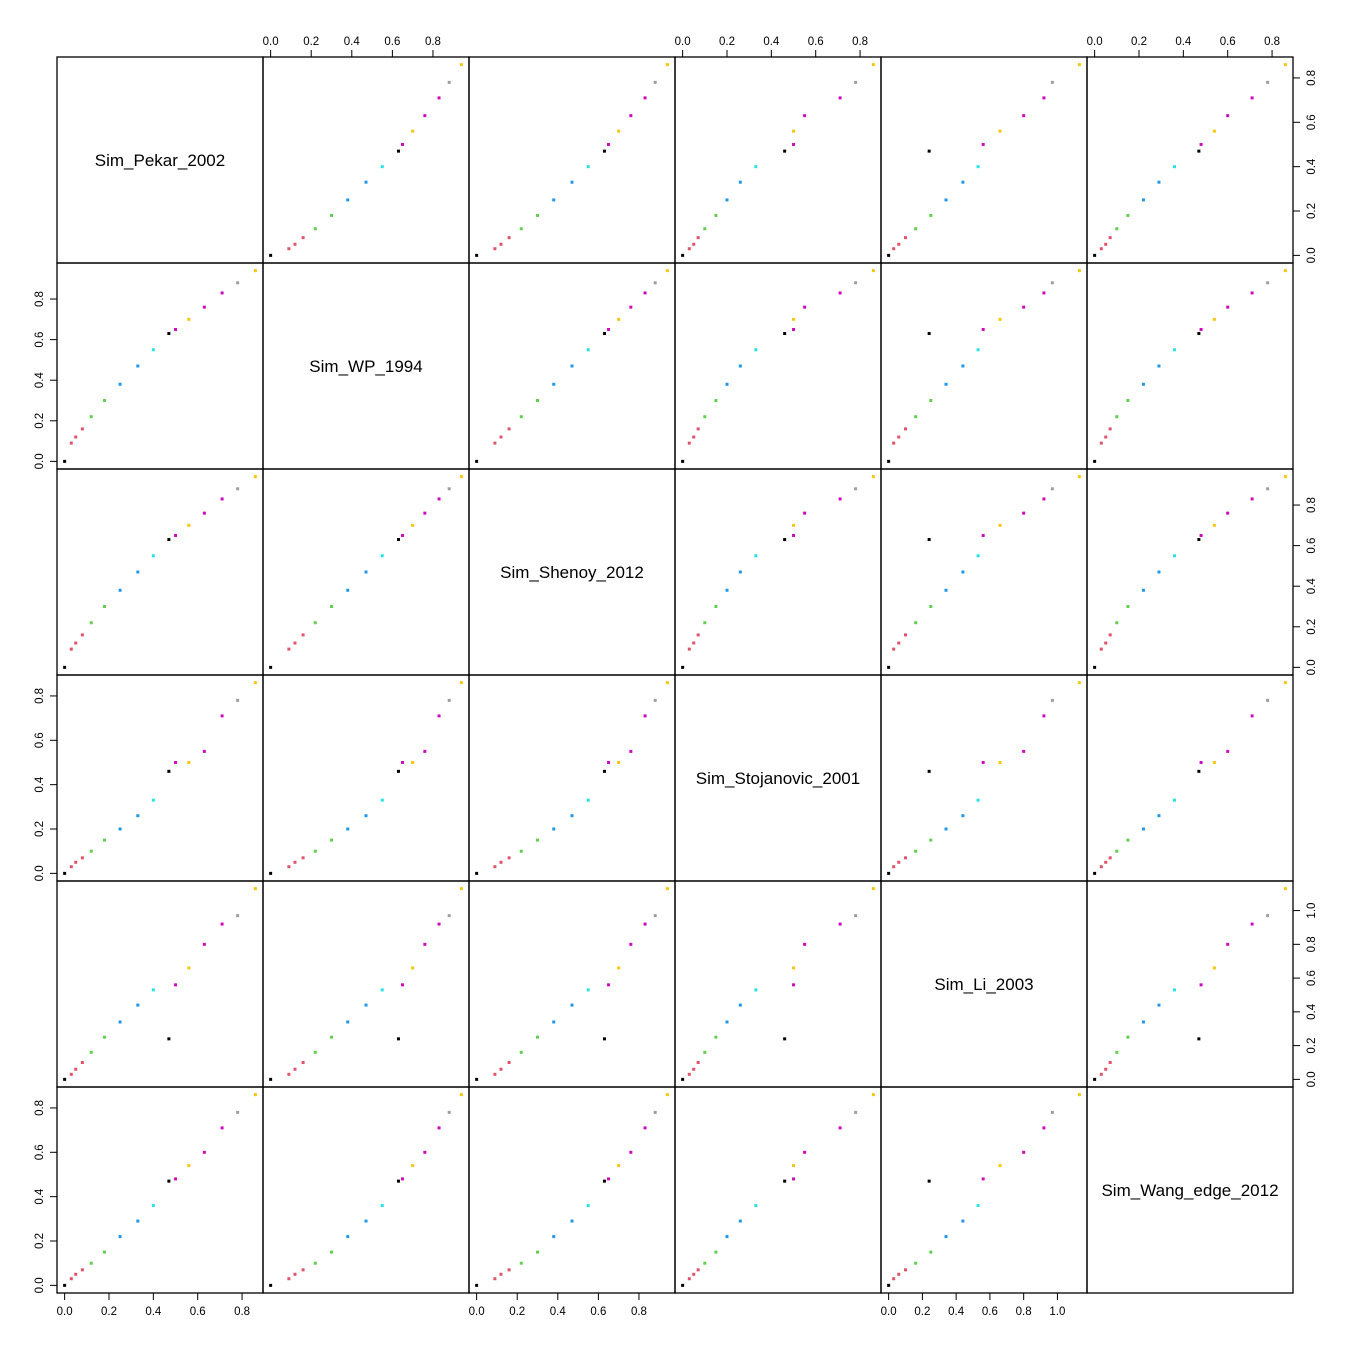  What do you see at coordinates (1312, 627) in the screenshot?
I see `y-tick-label: 0.2` at bounding box center [1312, 627].